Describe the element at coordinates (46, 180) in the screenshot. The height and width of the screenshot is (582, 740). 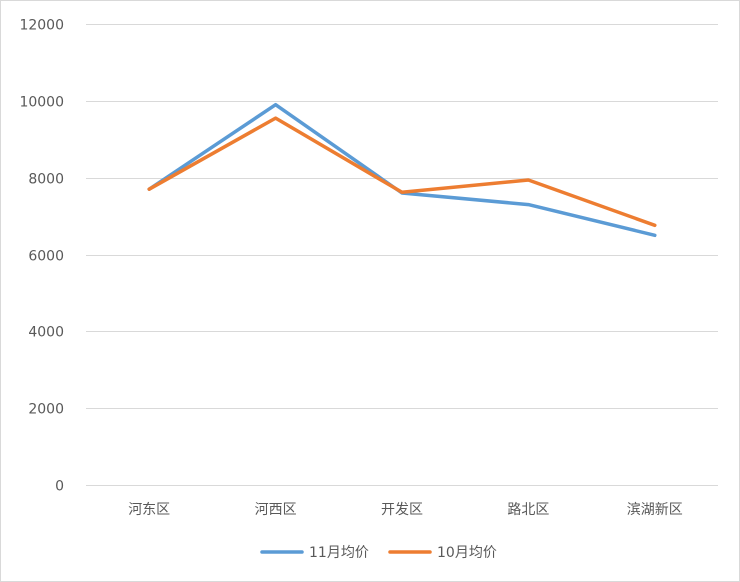
I see `y-tick-label: 8000` at that location.